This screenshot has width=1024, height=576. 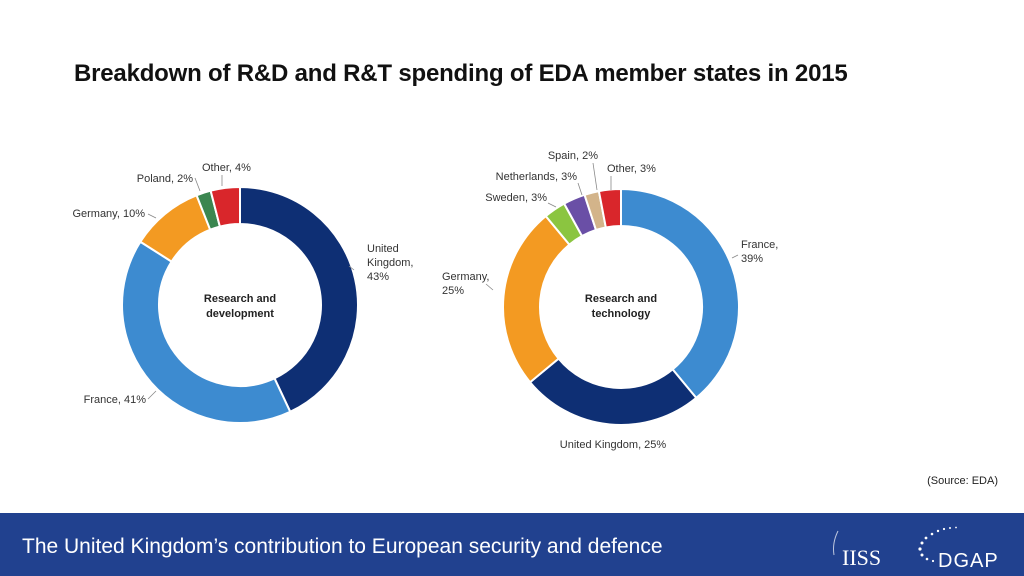 I want to click on rd-label-united-kingdom: United Kingdom, 43%, so click(x=390, y=263).